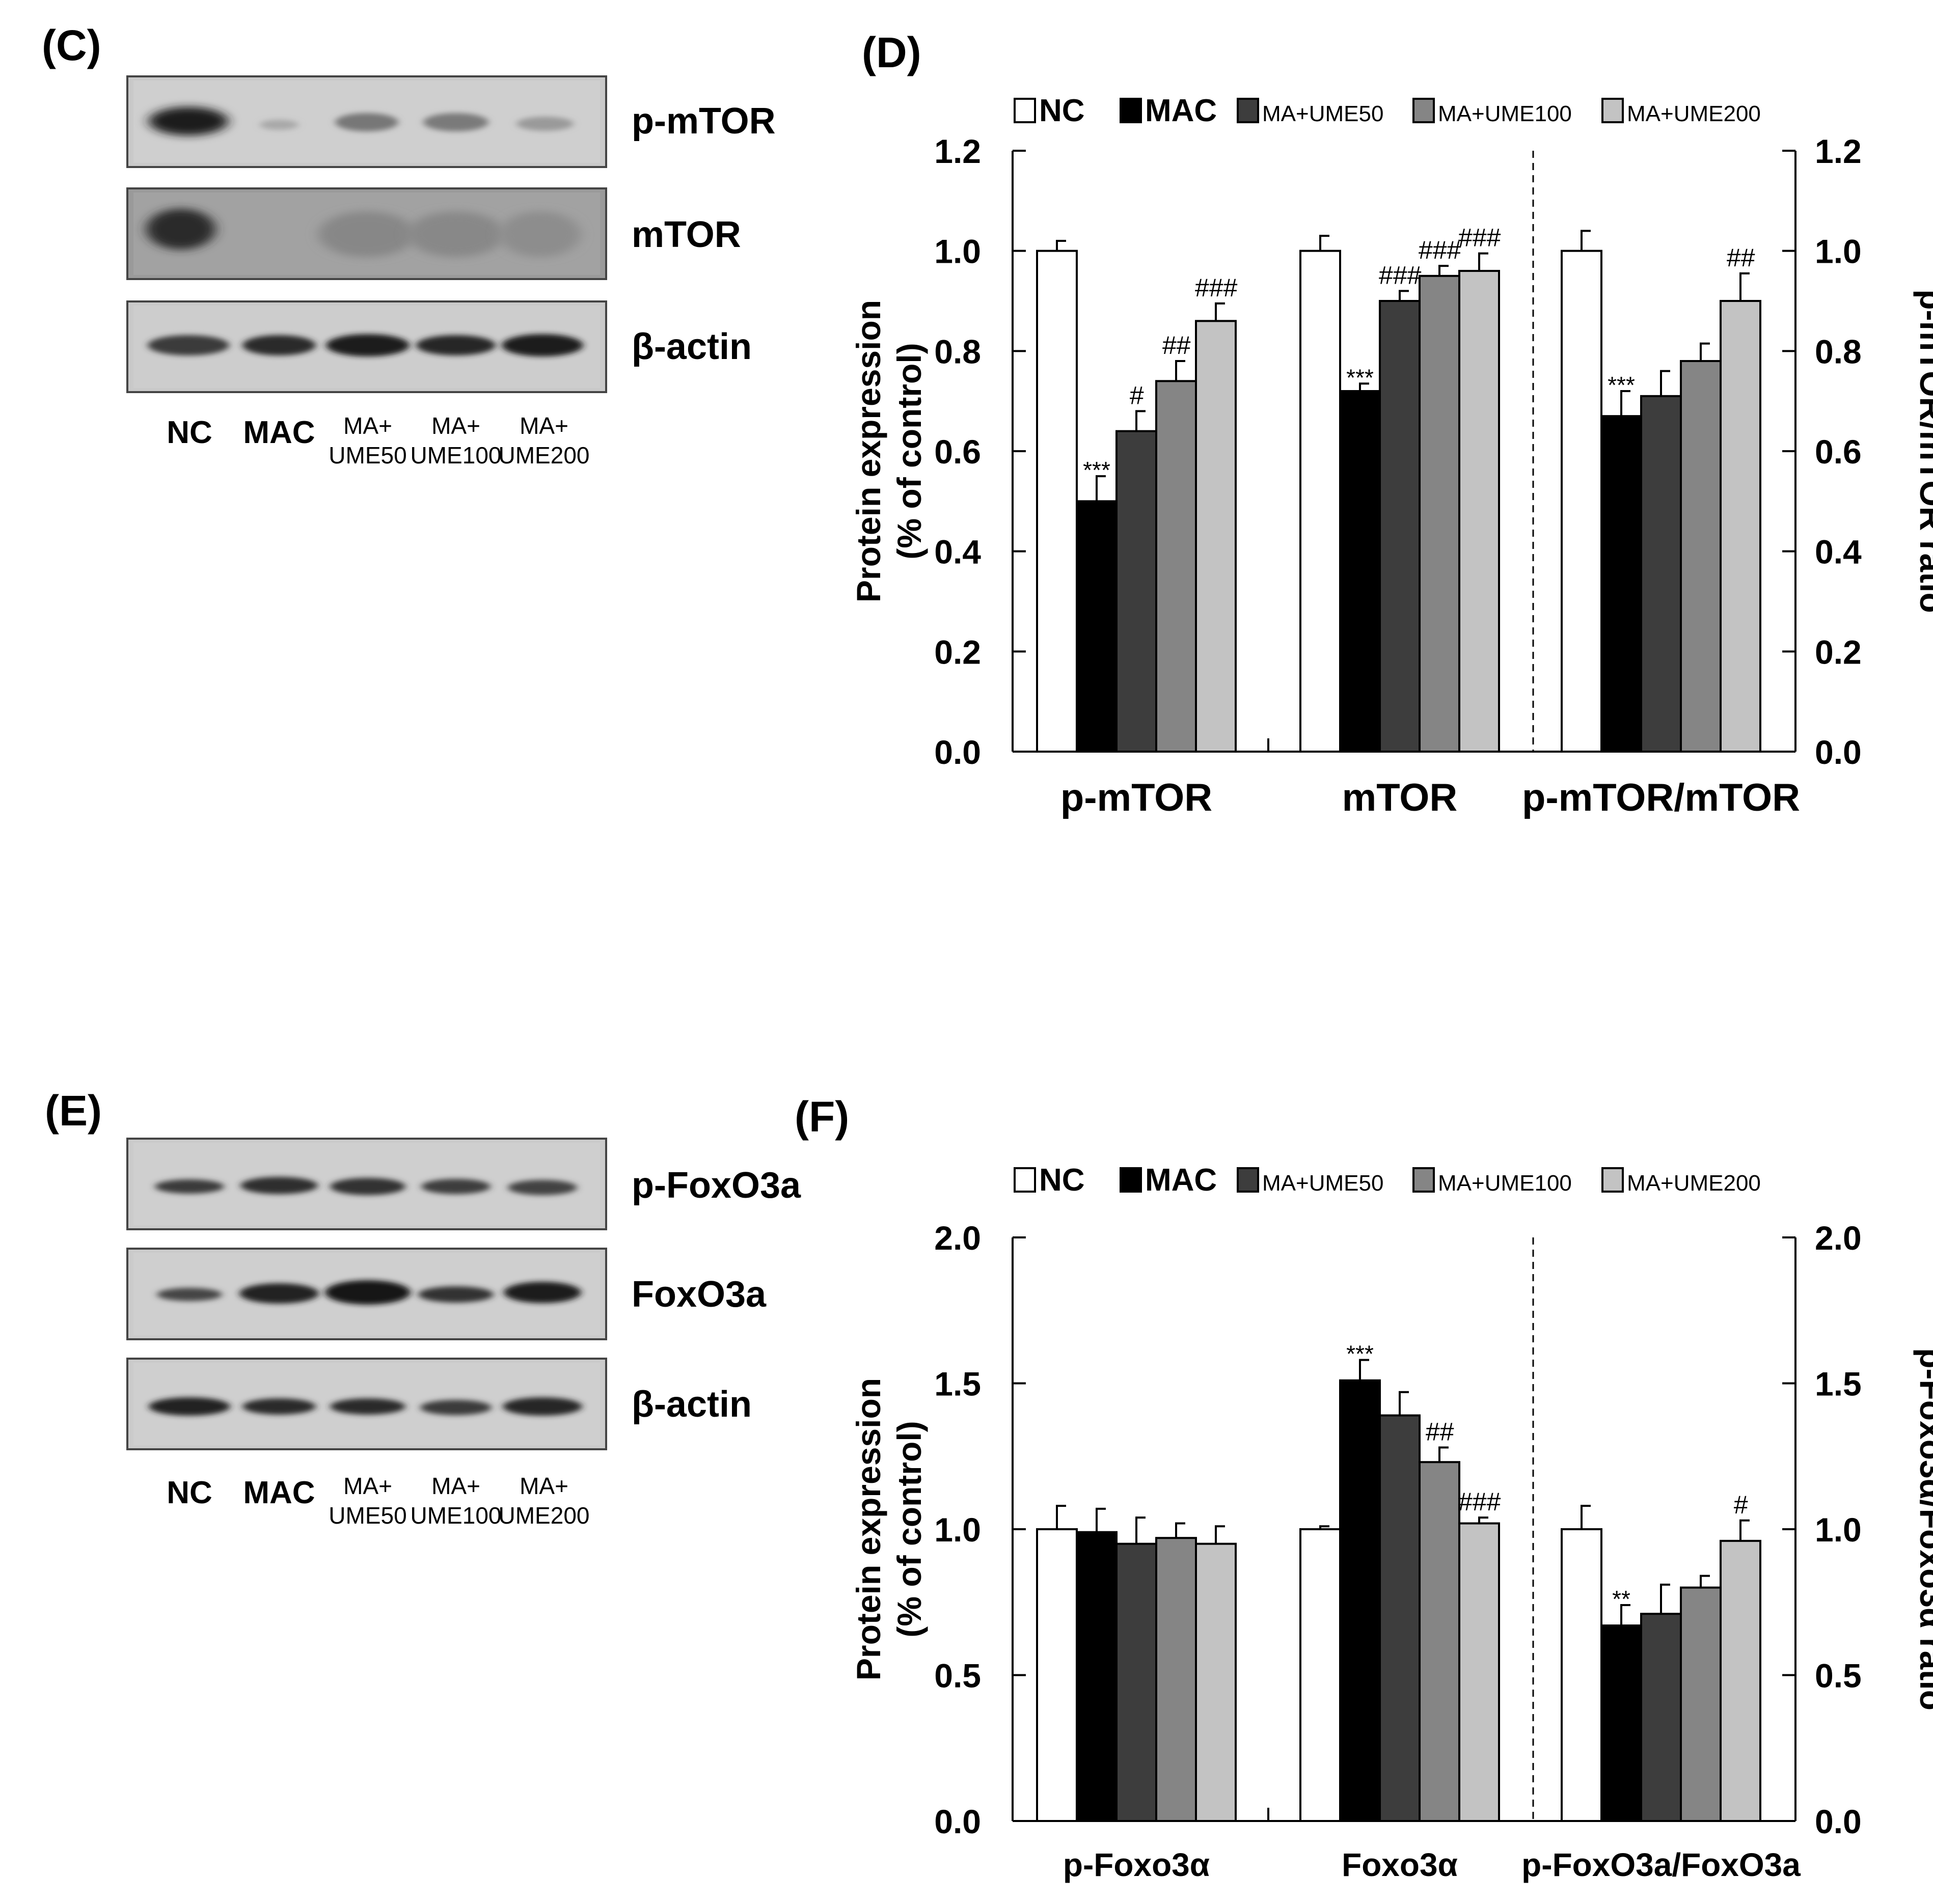 The width and height of the screenshot is (1933, 1904). I want to click on blot-c-band-label-3: β-actin, so click(692, 346).